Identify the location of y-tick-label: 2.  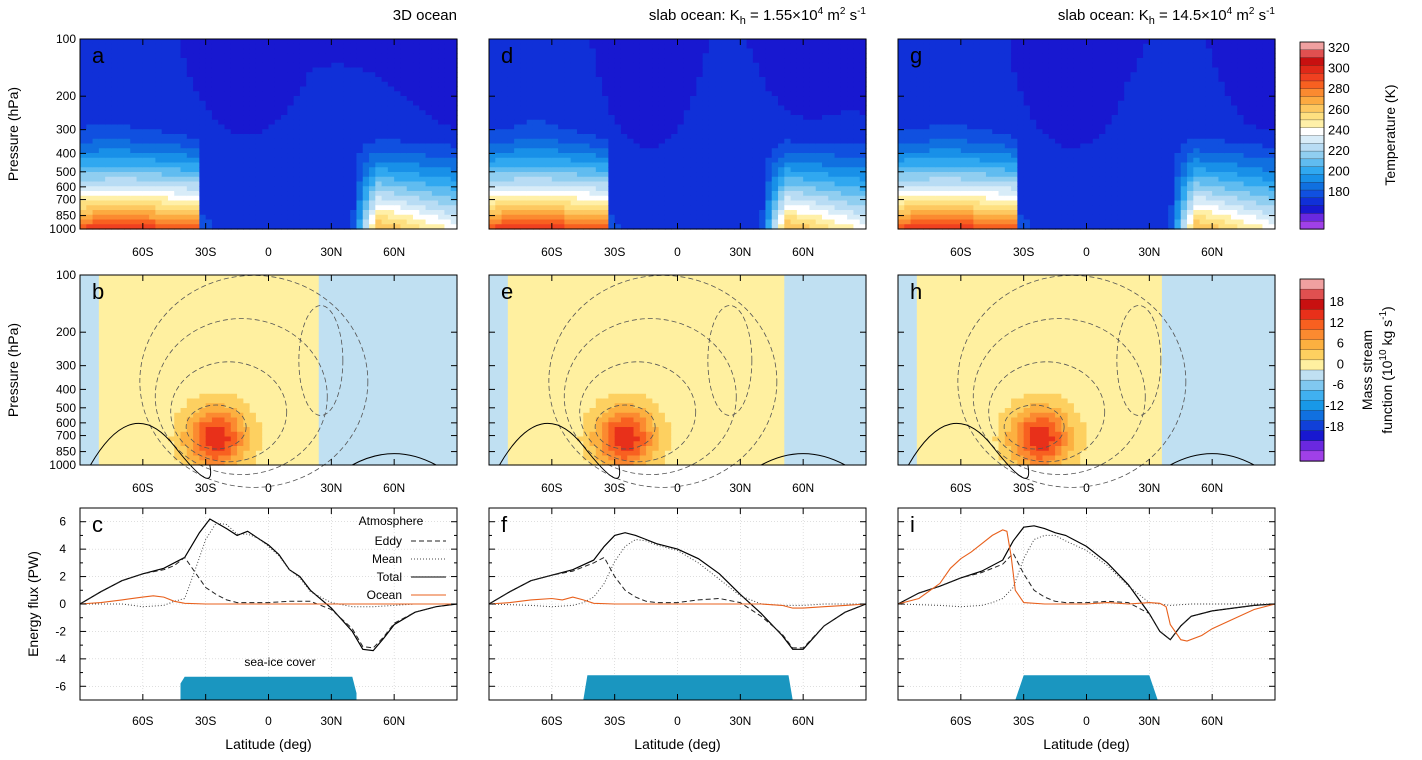
(62, 577).